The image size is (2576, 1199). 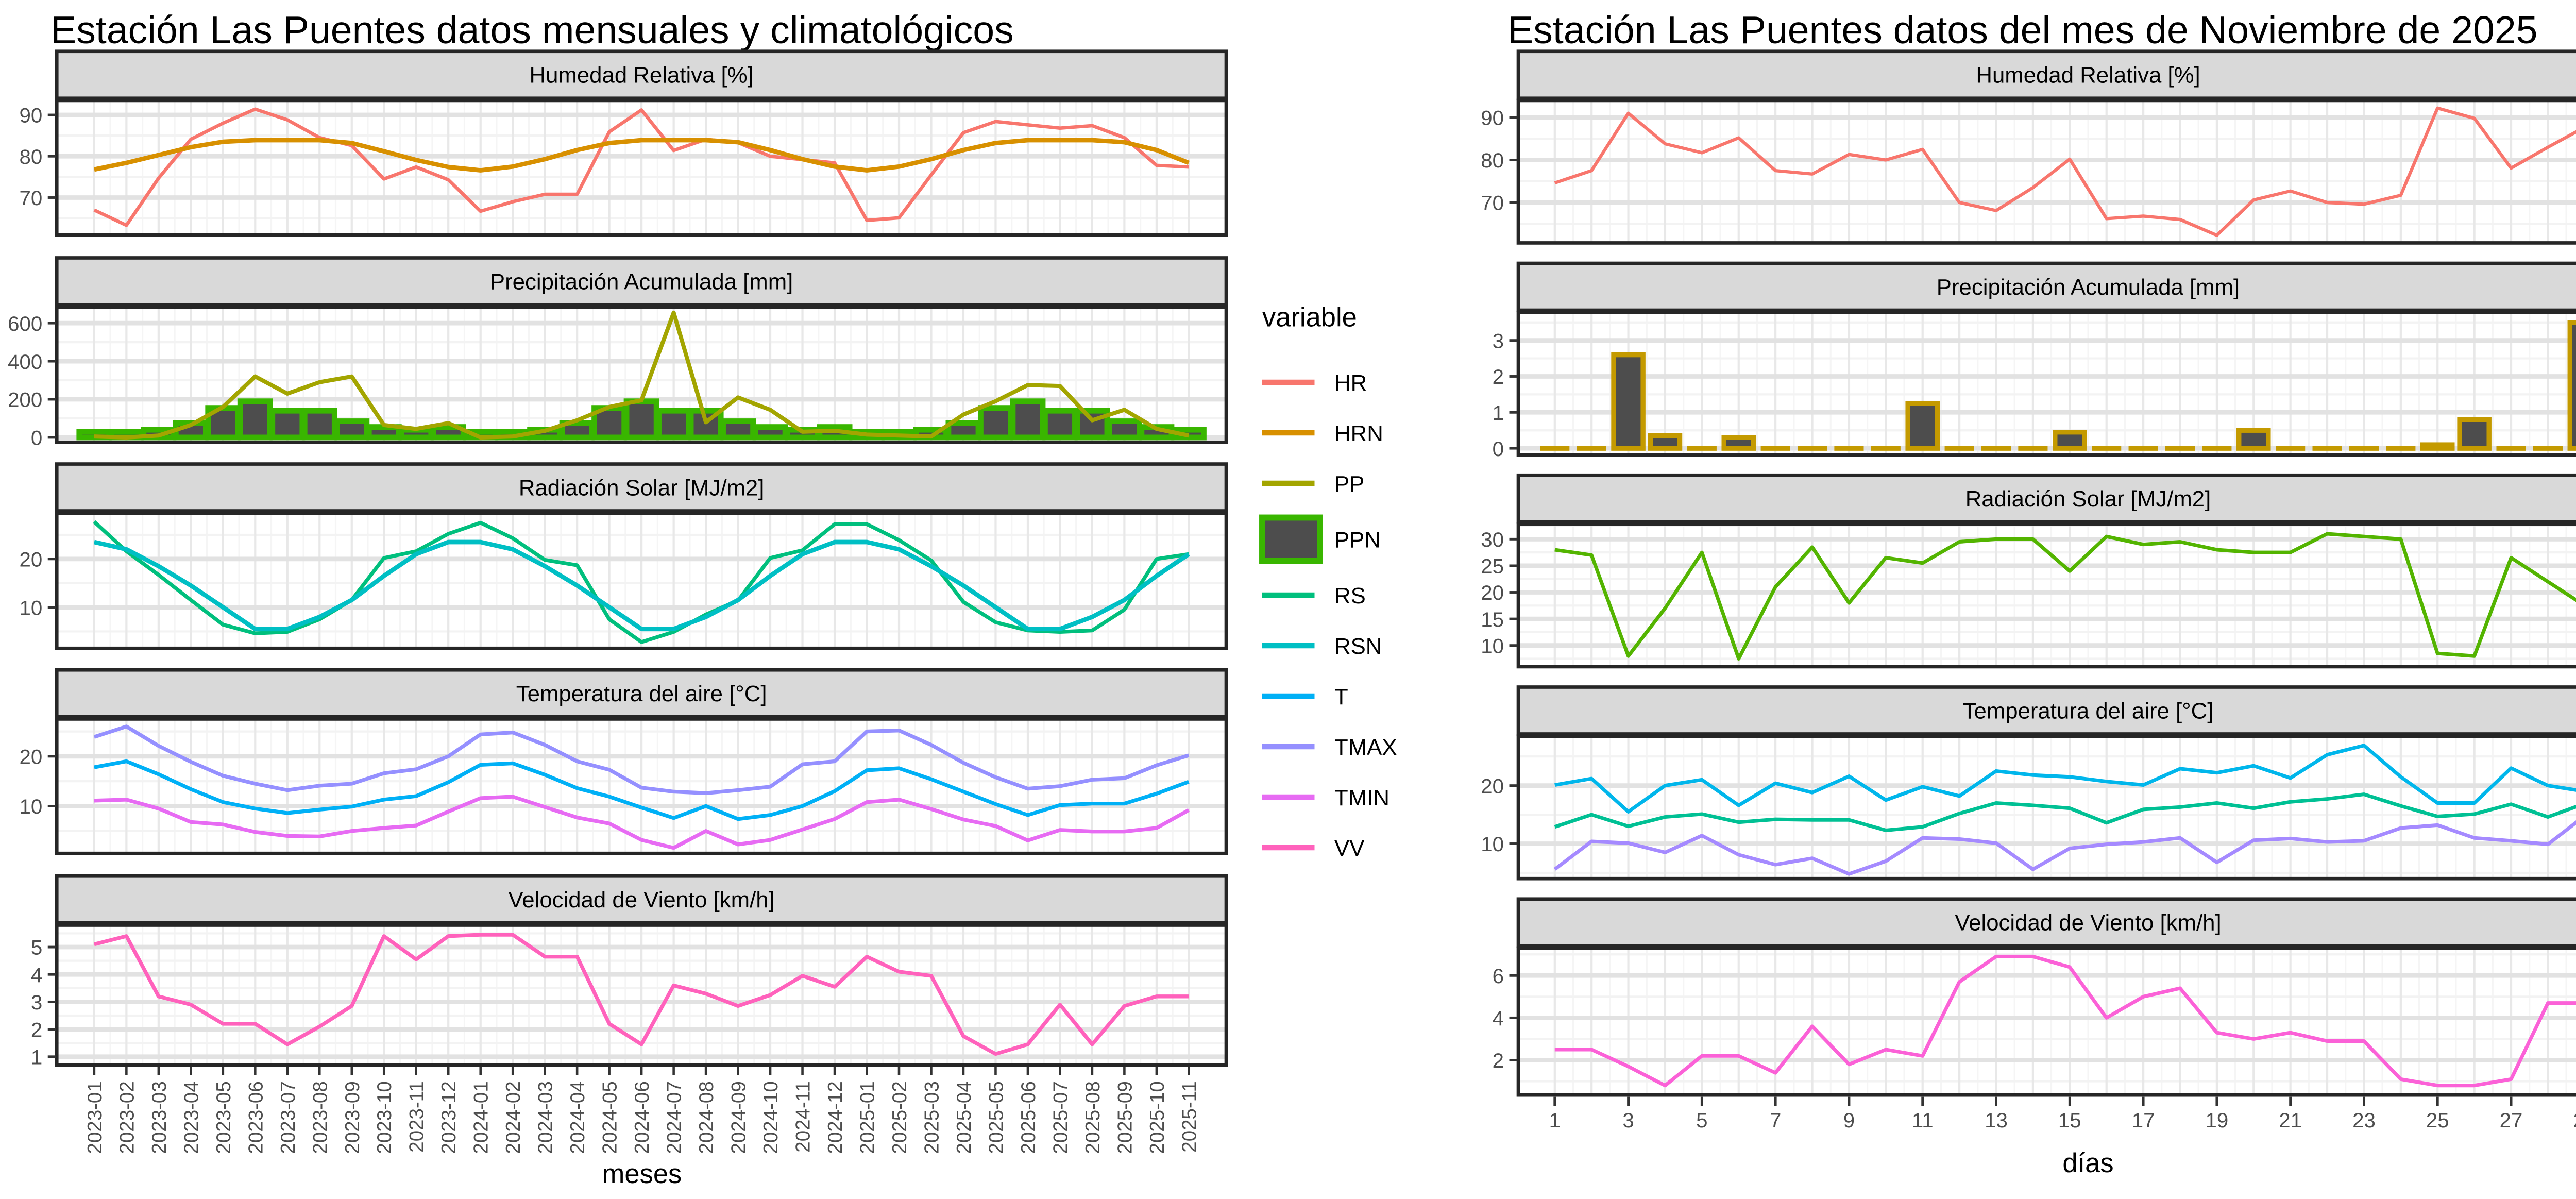 I want to click on y-axis-tick-label: 600, so click(x=25, y=323).